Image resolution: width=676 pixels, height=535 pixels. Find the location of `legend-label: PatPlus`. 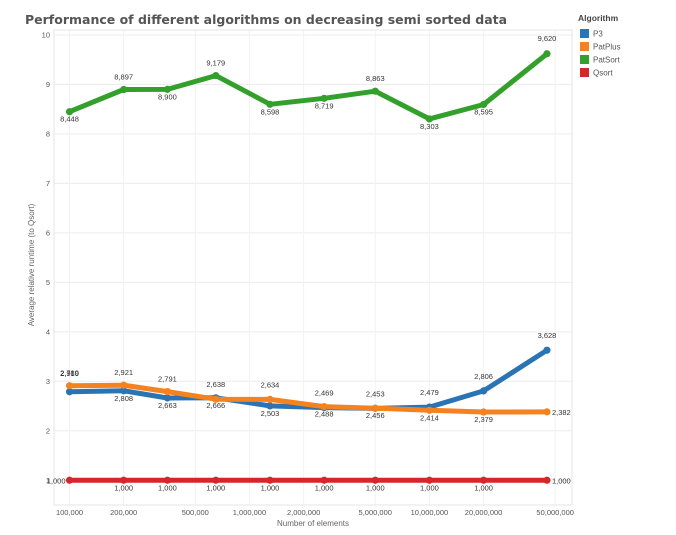

legend-label: PatPlus is located at coordinates (607, 47).